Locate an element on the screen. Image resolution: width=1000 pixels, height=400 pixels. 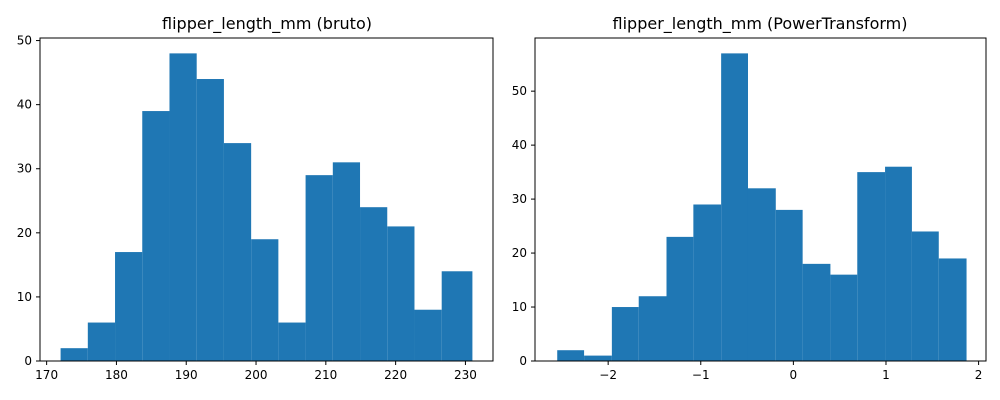
y-tick-label-raw-2: 20 is located at coordinates (24, 233).